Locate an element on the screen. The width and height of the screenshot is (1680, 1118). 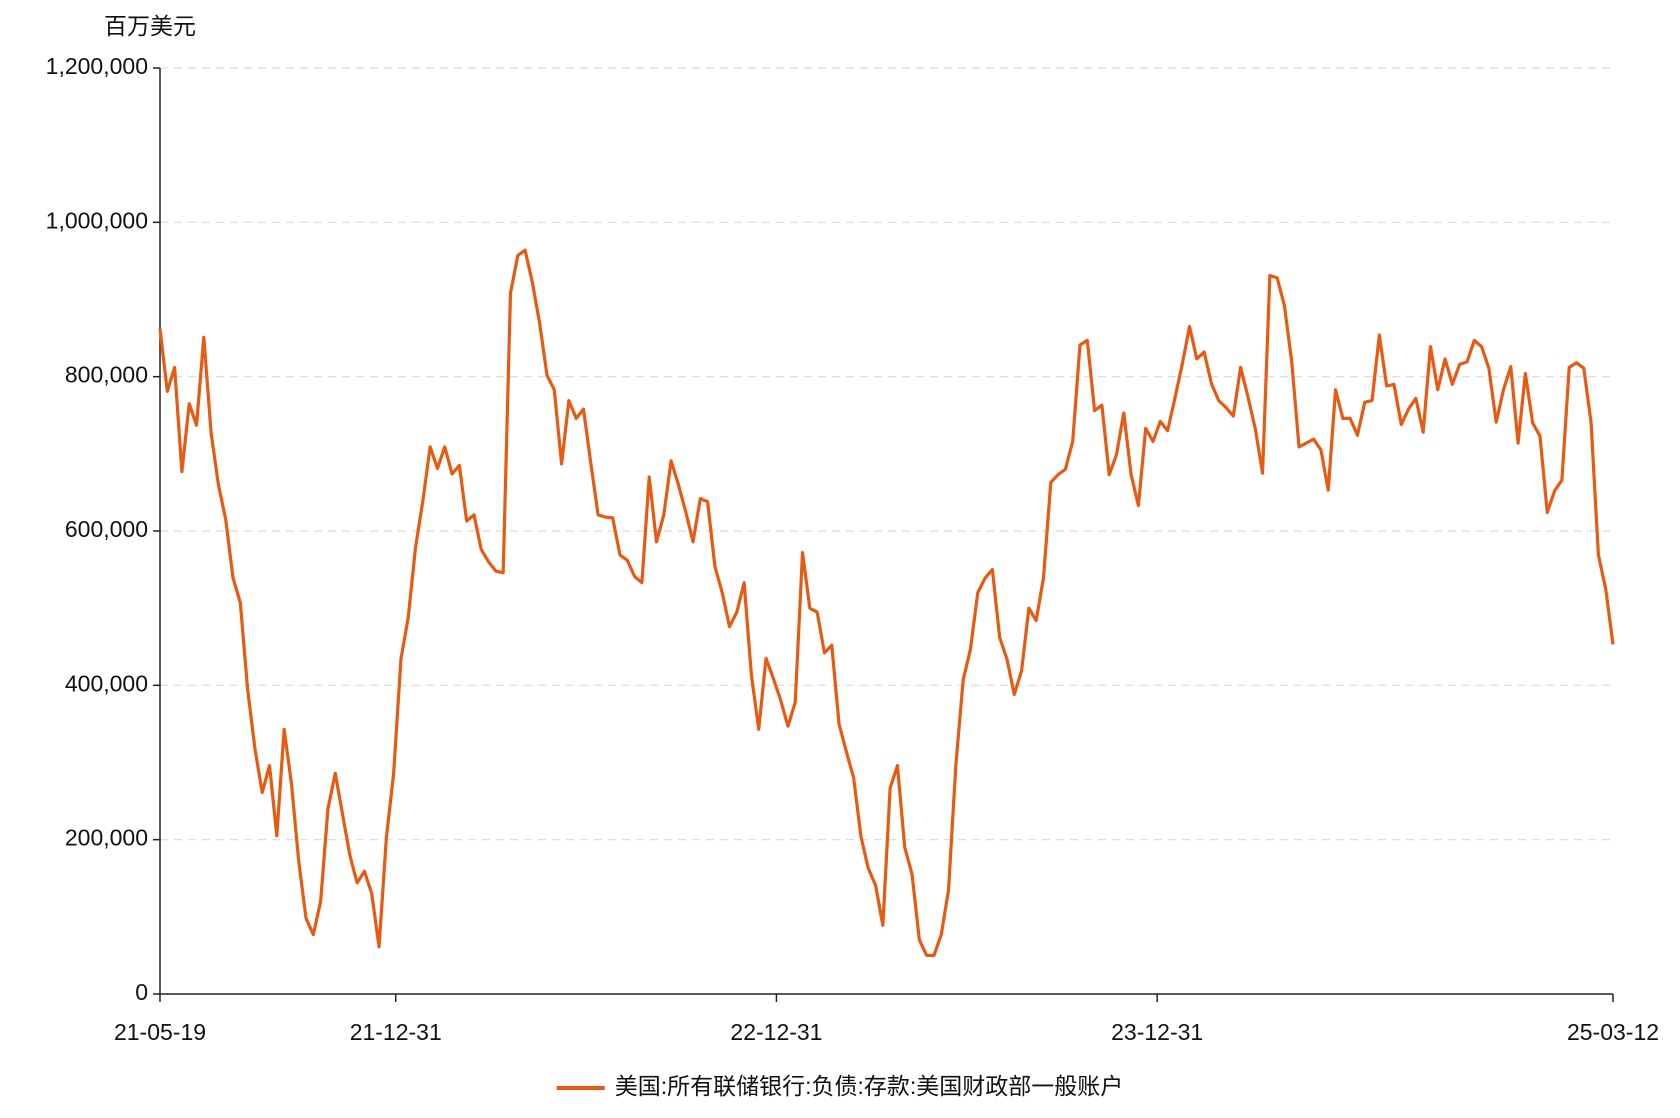
x-tick-label: 25-03-12 is located at coordinates (1613, 1032).